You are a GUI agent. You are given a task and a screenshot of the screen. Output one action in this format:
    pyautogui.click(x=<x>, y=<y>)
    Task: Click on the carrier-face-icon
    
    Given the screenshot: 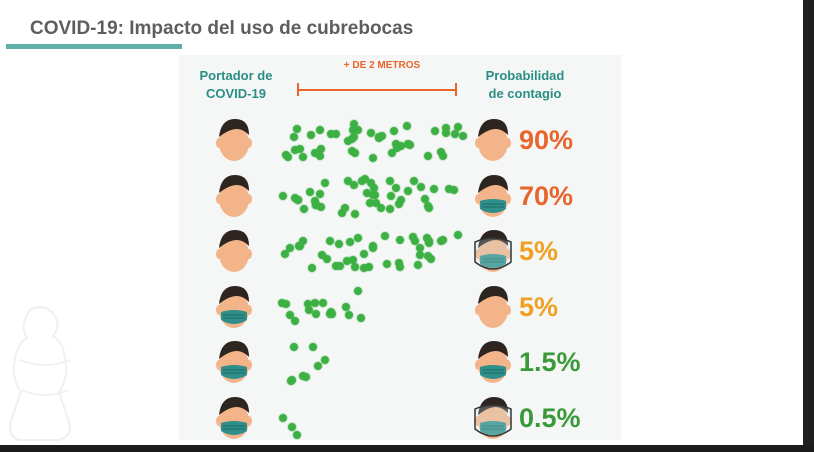 What is the action you would take?
    pyautogui.click(x=234, y=251)
    